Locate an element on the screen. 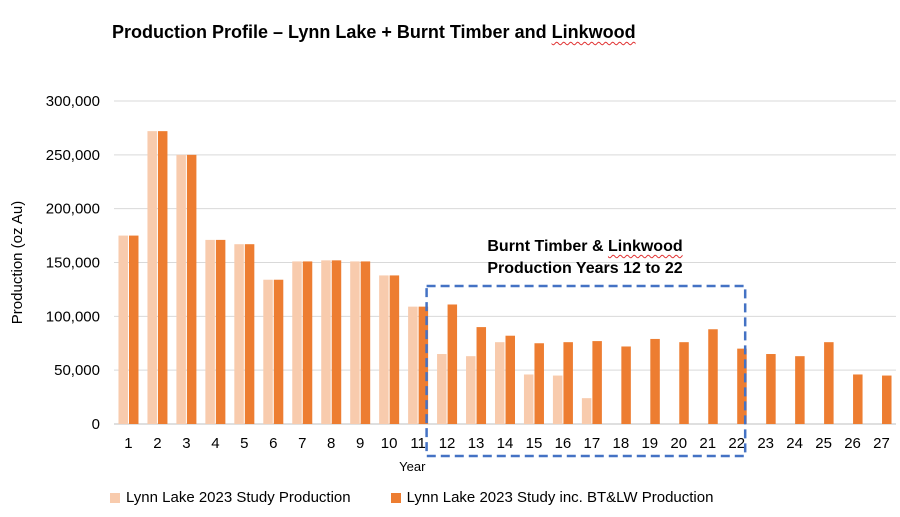  legend-swatch-series1 is located at coordinates (115, 497).